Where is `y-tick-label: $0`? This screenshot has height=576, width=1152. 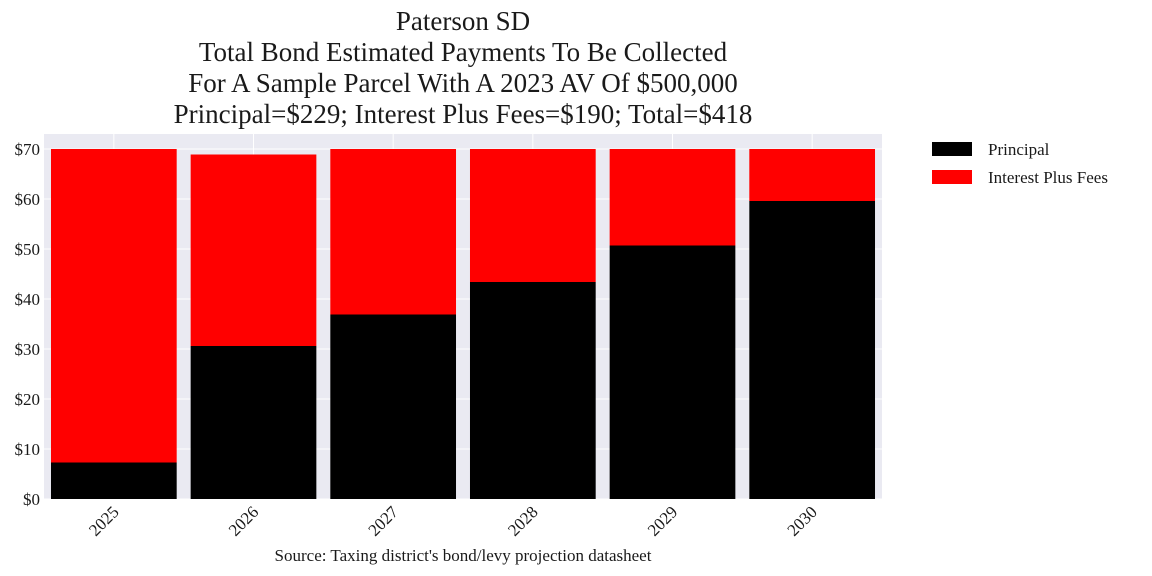
y-tick-label: $0 is located at coordinates (31, 499).